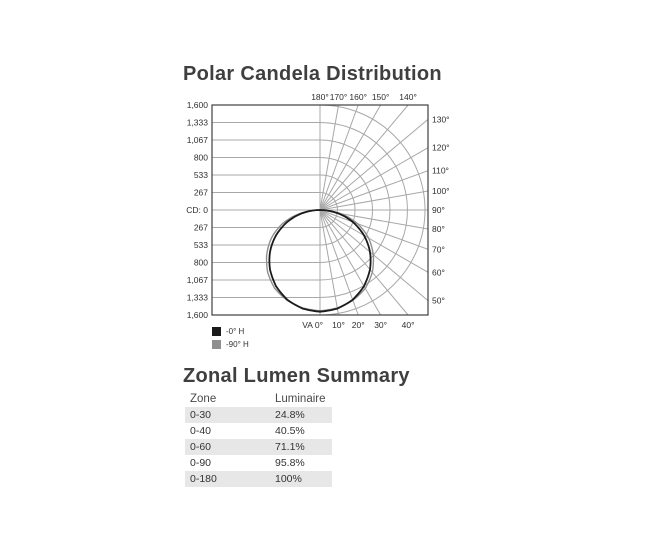 The image size is (650, 559). I want to click on right-angle-tick: 70°, so click(438, 249).